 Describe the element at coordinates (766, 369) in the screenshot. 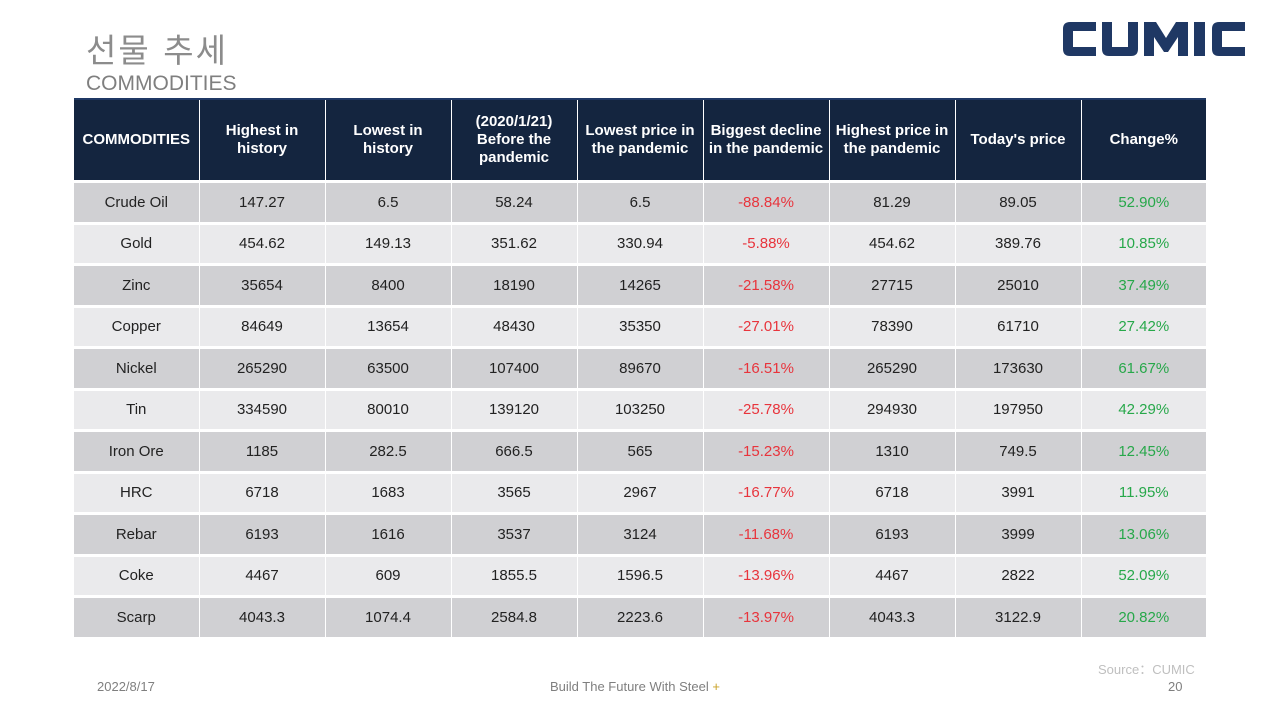

I see `table-cell: -16.51%` at that location.